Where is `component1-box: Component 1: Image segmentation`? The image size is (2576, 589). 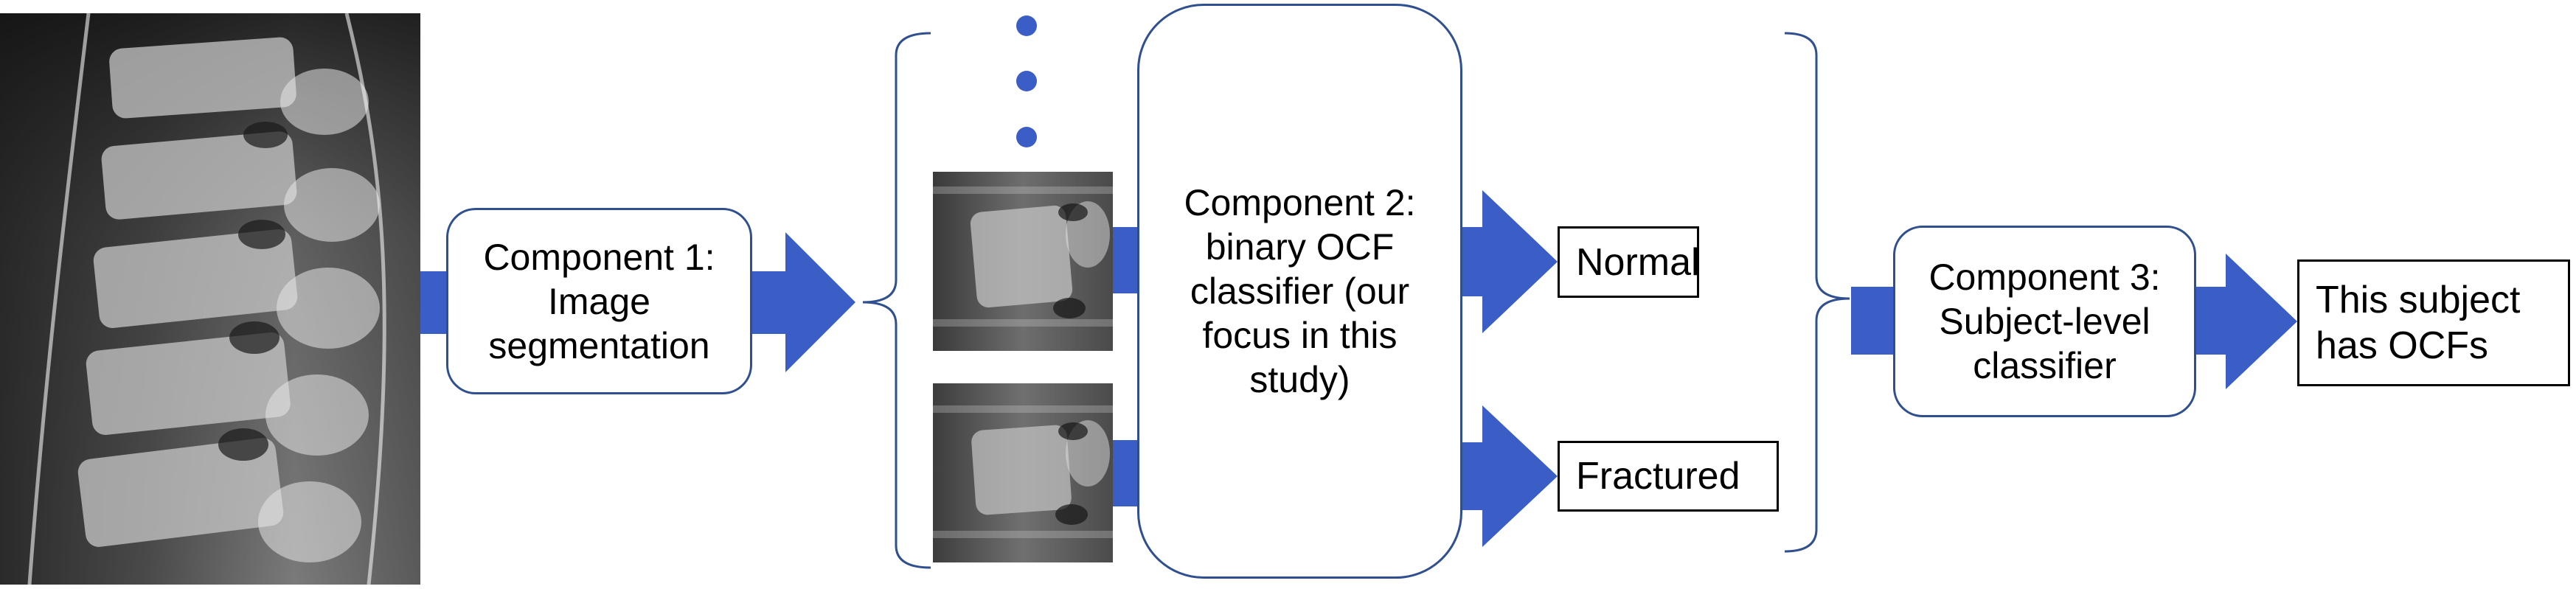
component1-box: Component 1: Image segmentation is located at coordinates (599, 301).